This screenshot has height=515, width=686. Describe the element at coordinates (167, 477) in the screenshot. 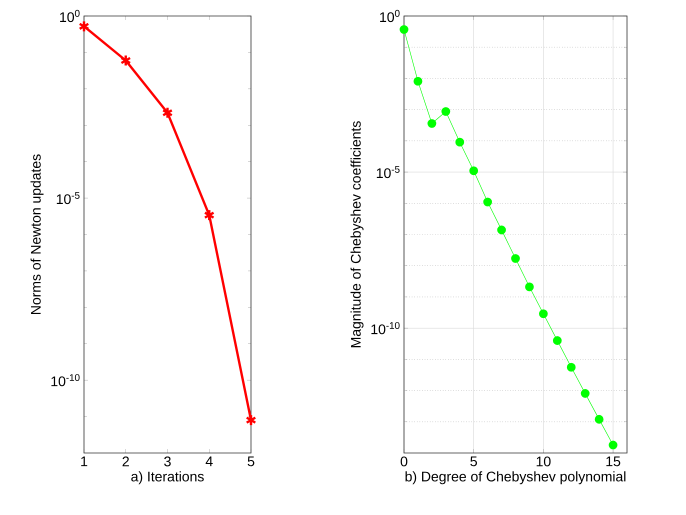

I see `x-axis-title: a) Iterations` at that location.